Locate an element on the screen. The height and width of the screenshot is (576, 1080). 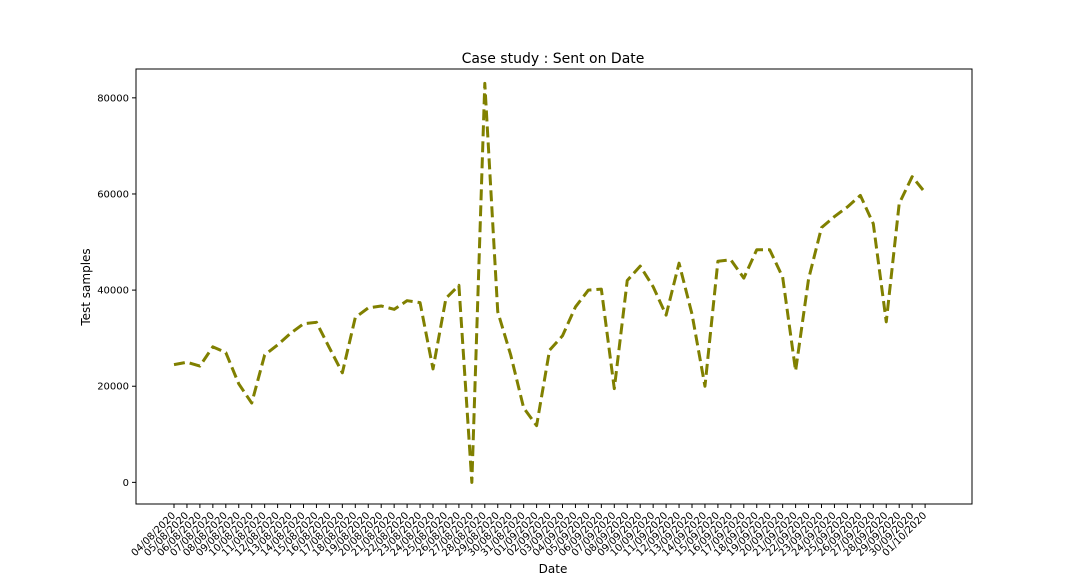
y-tick-label: 60000 is located at coordinates (113, 194).